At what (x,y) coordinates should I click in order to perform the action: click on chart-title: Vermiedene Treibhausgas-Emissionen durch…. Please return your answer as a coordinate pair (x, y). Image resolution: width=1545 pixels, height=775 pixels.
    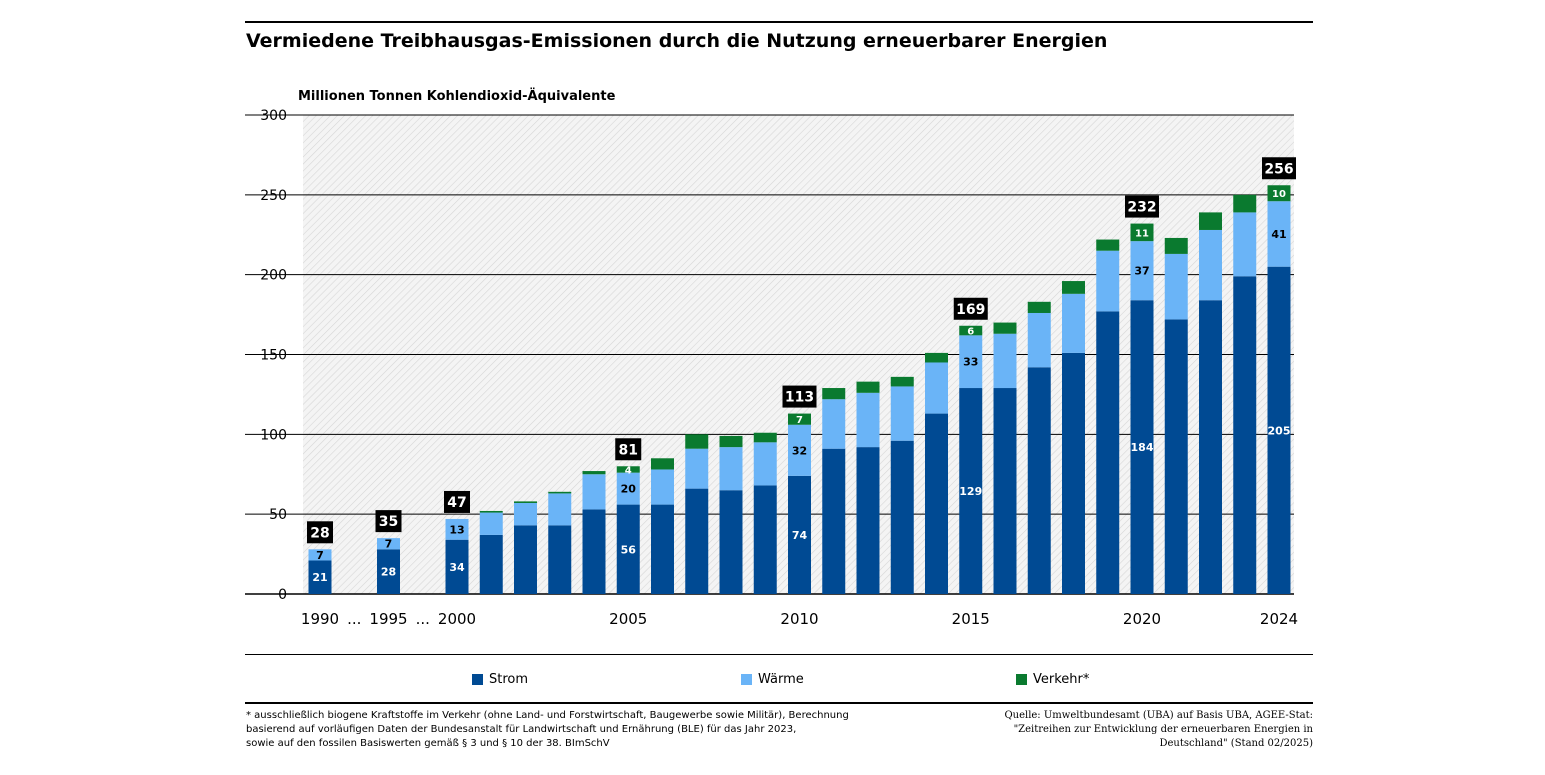
    Looking at the image, I should click on (677, 41).